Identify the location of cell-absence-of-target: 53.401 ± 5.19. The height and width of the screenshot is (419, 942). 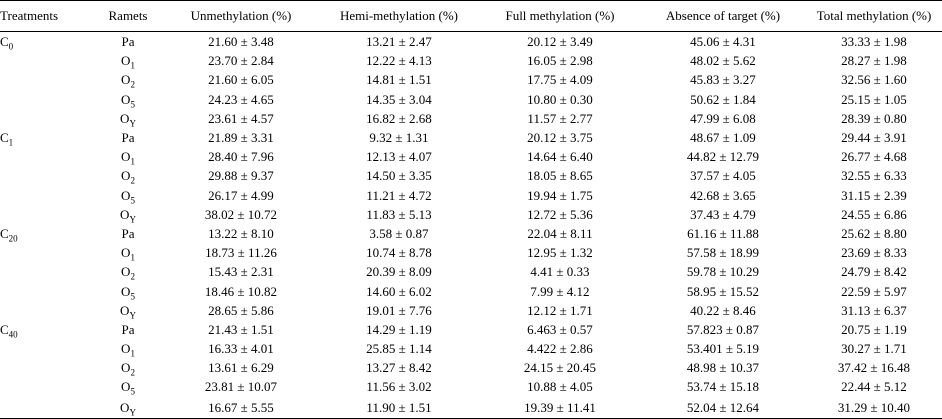
(723, 349).